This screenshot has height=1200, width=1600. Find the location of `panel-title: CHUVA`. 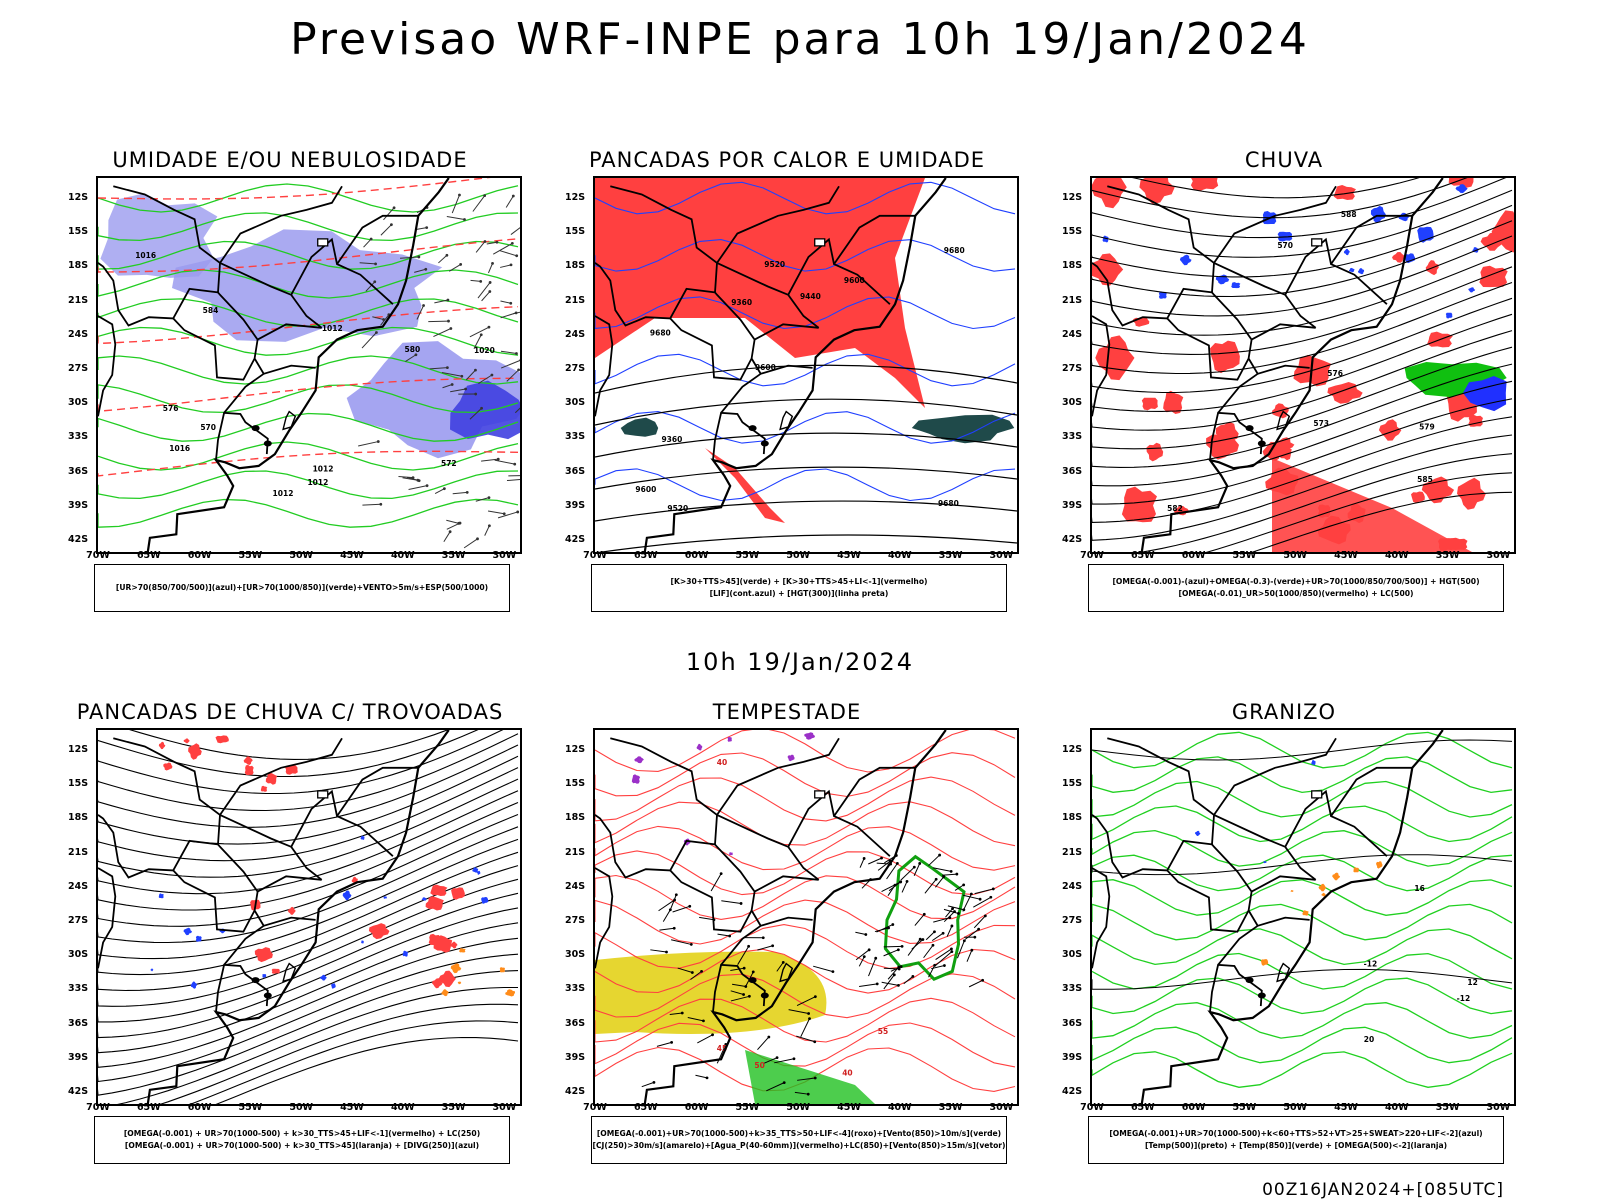

panel-title: CHUVA is located at coordinates (1284, 160).